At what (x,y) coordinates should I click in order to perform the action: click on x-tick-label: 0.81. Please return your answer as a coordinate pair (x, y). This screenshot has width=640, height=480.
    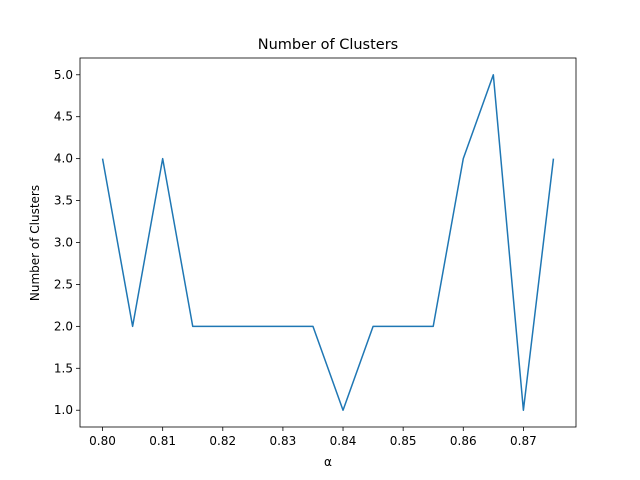
    Looking at the image, I should click on (162, 441).